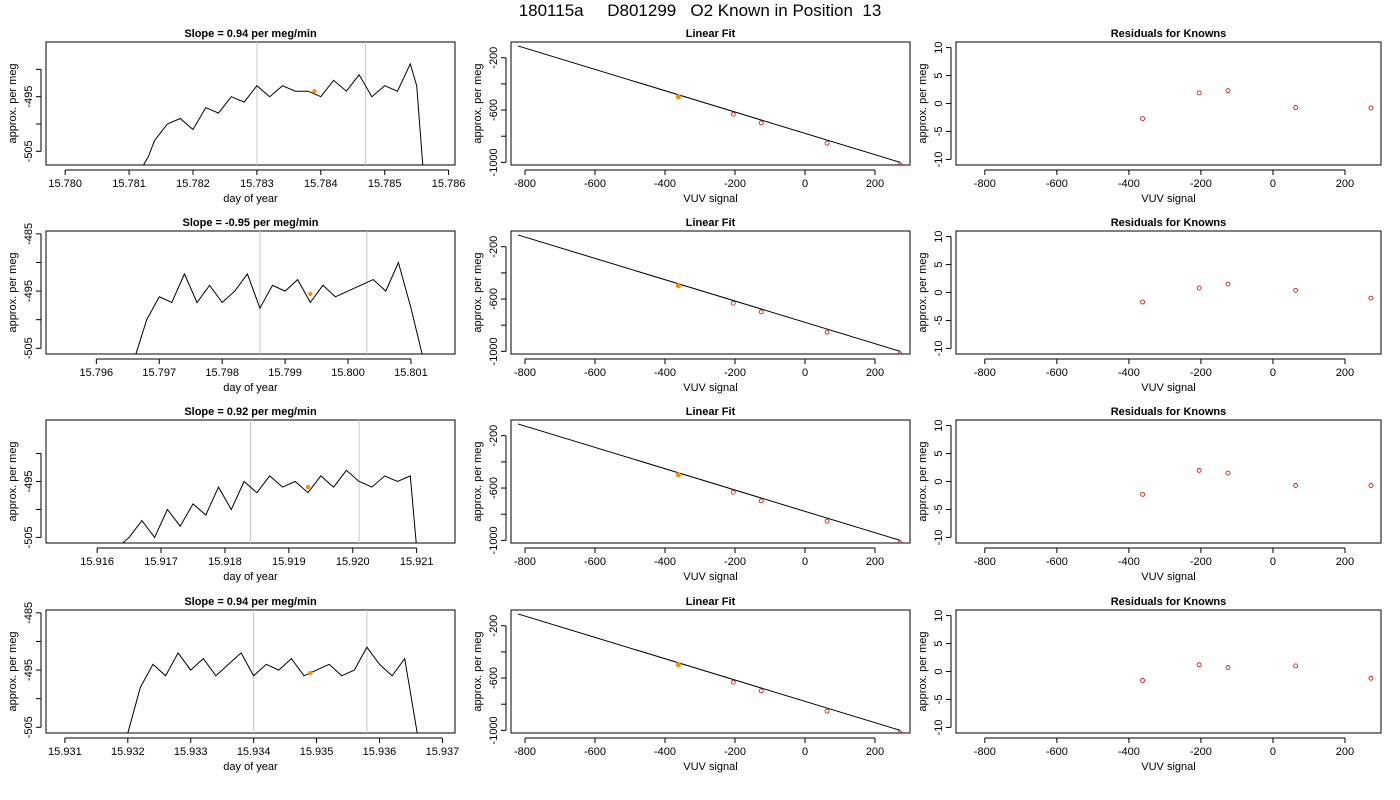 This screenshot has width=1400, height=800. I want to click on y-tick-label: -10, so click(939, 159).